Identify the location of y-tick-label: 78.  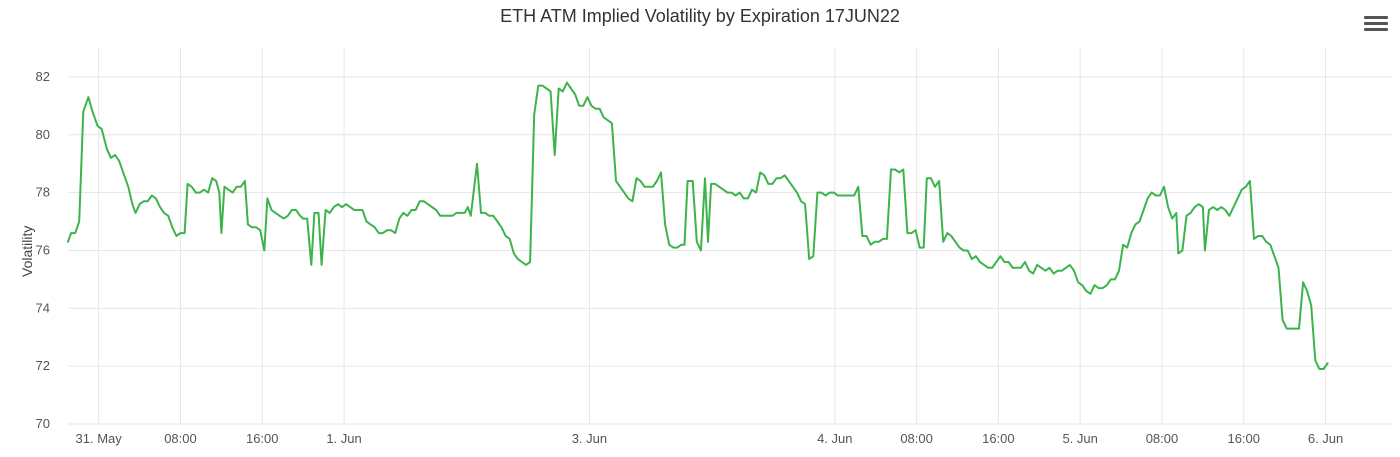
(43, 192).